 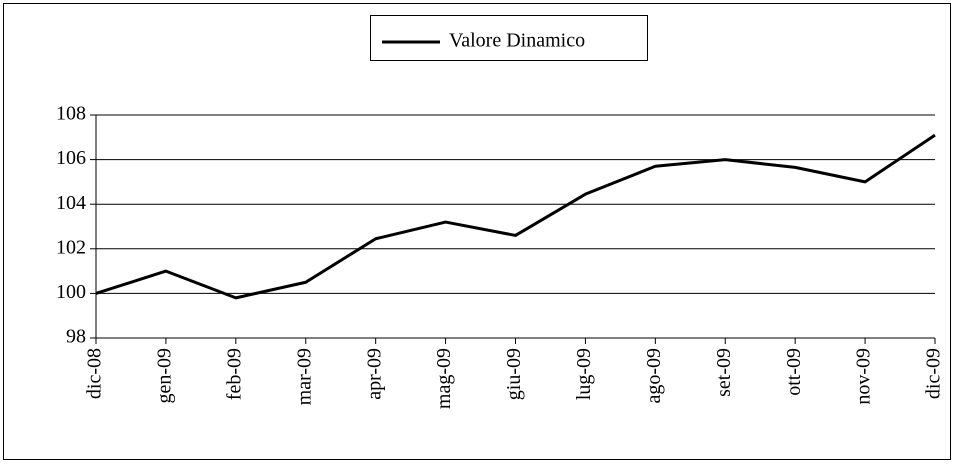 What do you see at coordinates (95, 373) in the screenshot?
I see `x-tick-label: dic-08` at bounding box center [95, 373].